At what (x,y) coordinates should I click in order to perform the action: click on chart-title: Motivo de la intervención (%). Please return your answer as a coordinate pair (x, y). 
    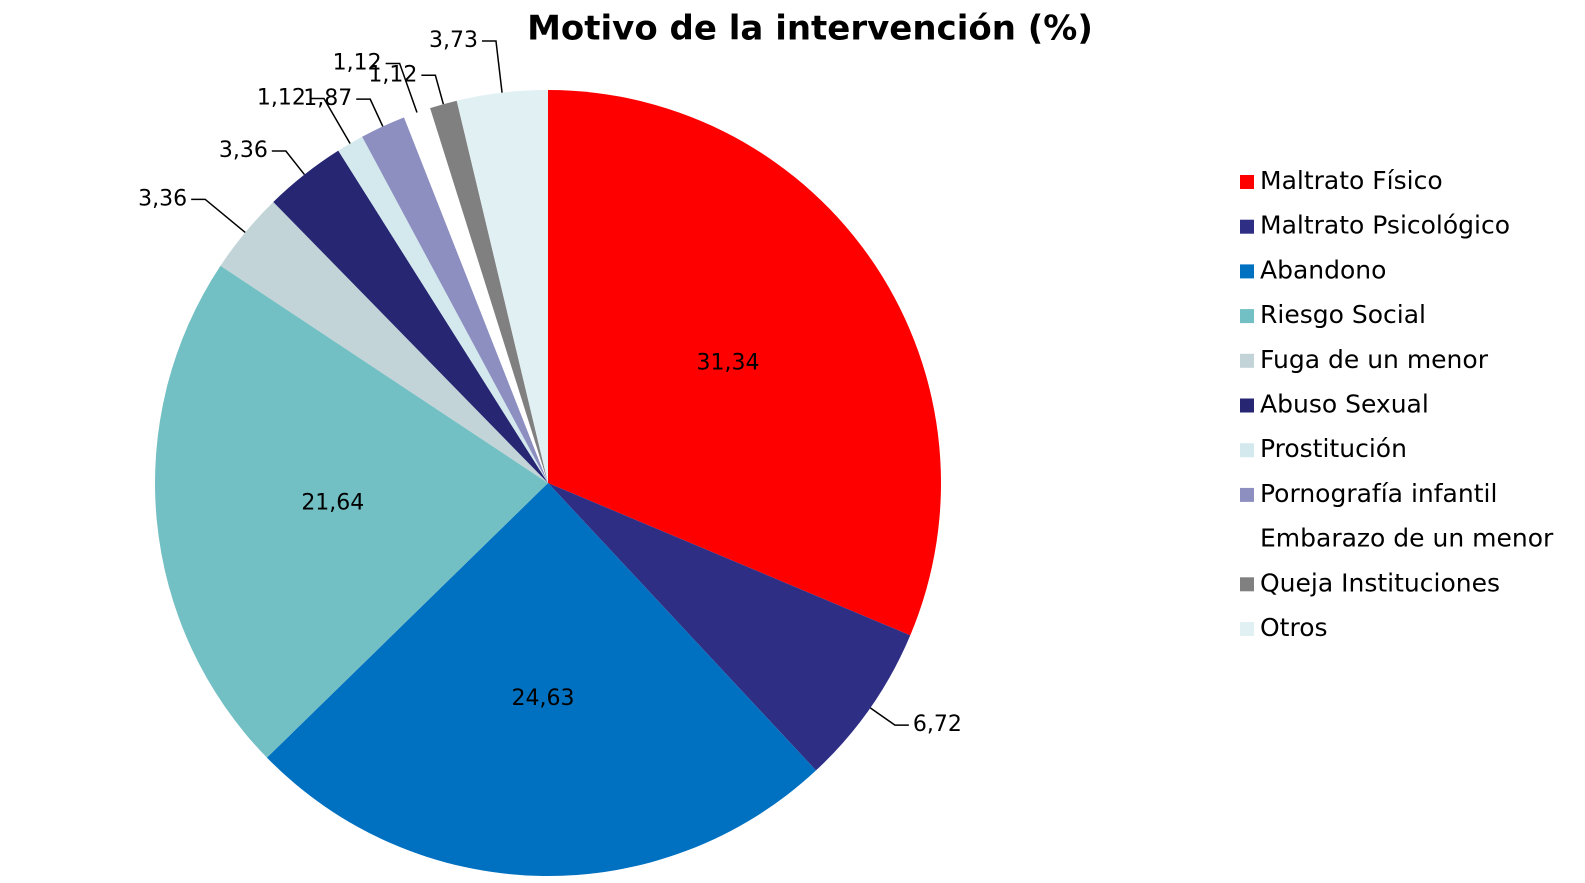
    Looking at the image, I should click on (810, 29).